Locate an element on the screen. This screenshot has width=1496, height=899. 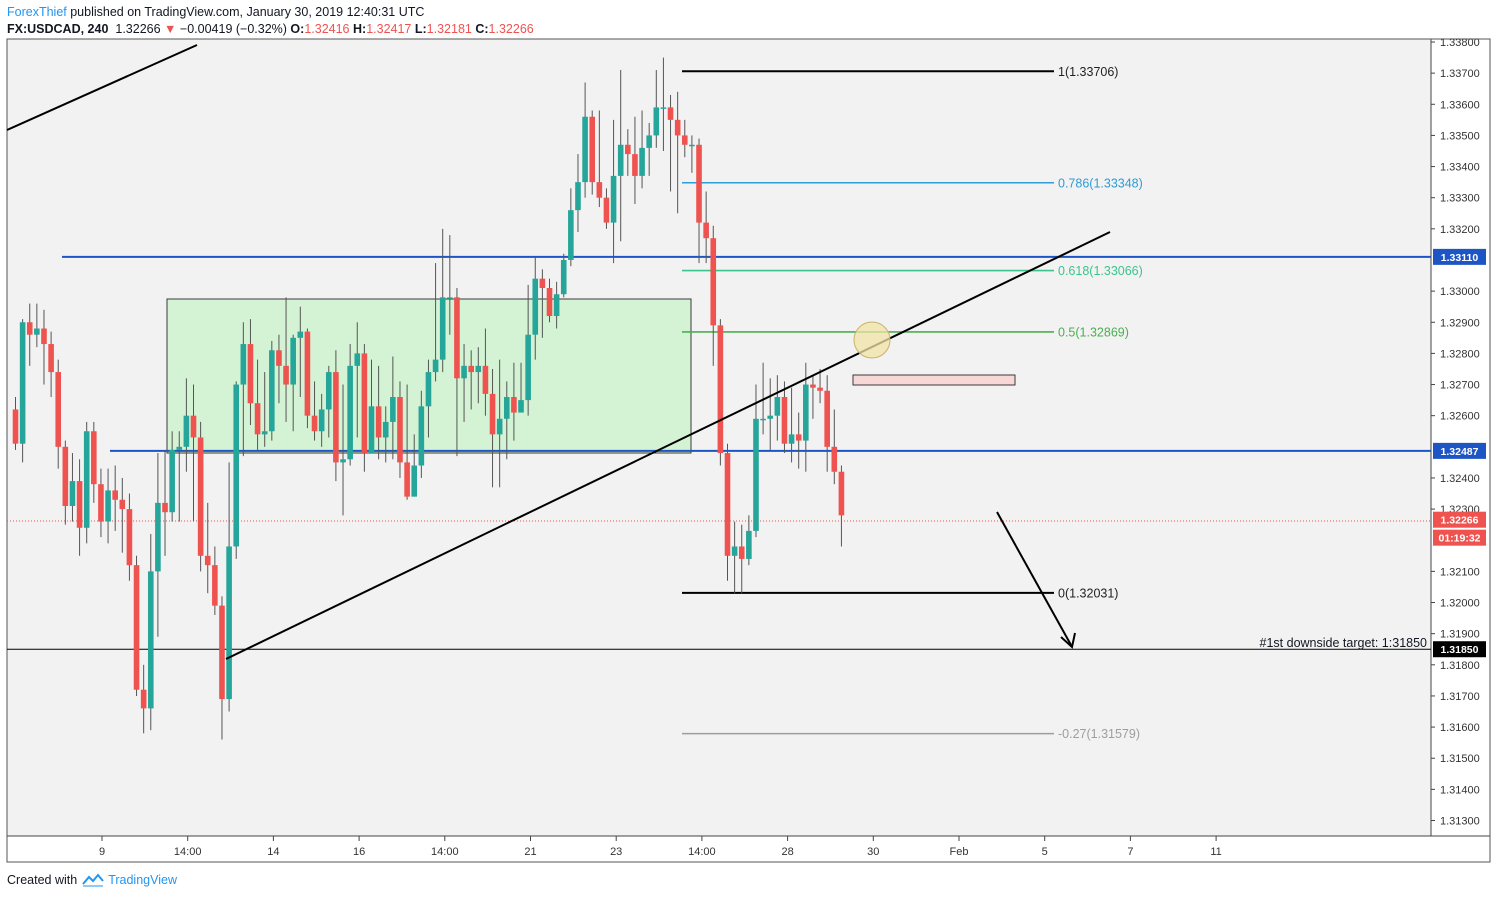
target-arrow-line is located at coordinates (1034, 578).